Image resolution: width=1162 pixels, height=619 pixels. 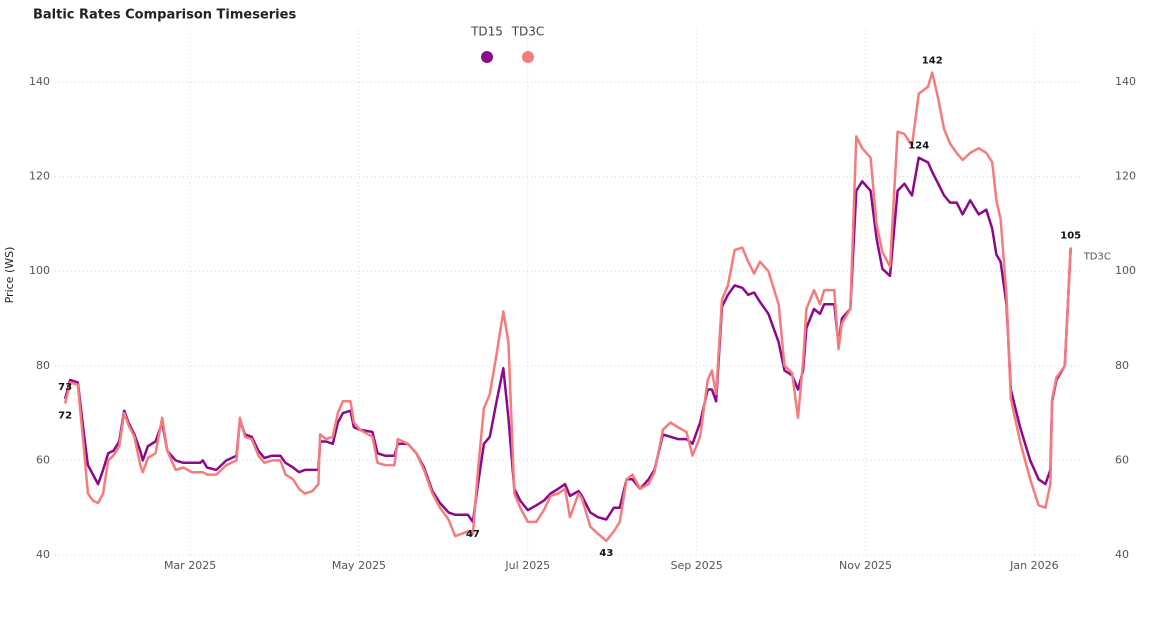 What do you see at coordinates (43, 459) in the screenshot?
I see `y-tick-label: 60` at bounding box center [43, 459].